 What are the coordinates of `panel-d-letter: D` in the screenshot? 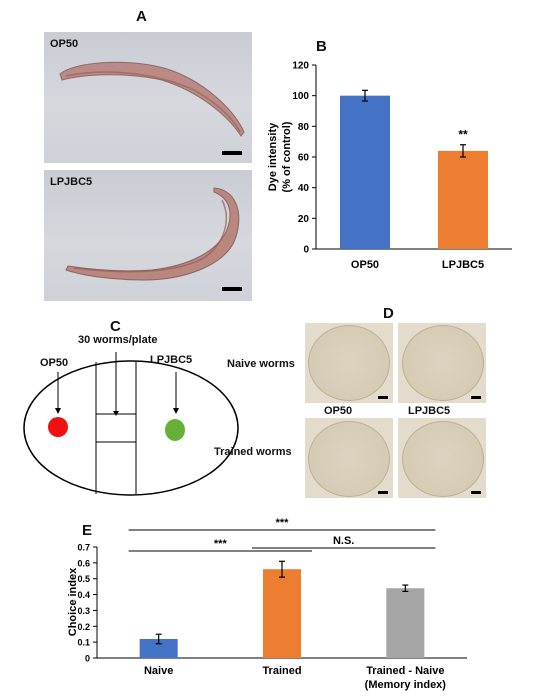 It's located at (388, 313).